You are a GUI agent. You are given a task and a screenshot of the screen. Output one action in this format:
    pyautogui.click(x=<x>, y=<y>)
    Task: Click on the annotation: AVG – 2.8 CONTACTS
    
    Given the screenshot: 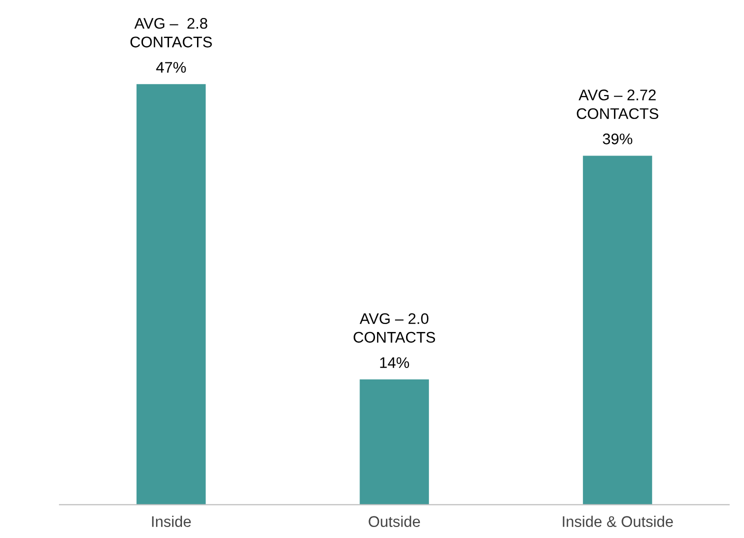 What is the action you would take?
    pyautogui.click(x=171, y=33)
    